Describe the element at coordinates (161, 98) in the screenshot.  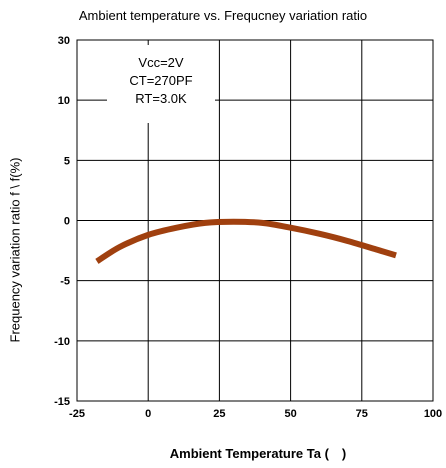
I see `annotation-line-rt: RT=3.0K` at that location.